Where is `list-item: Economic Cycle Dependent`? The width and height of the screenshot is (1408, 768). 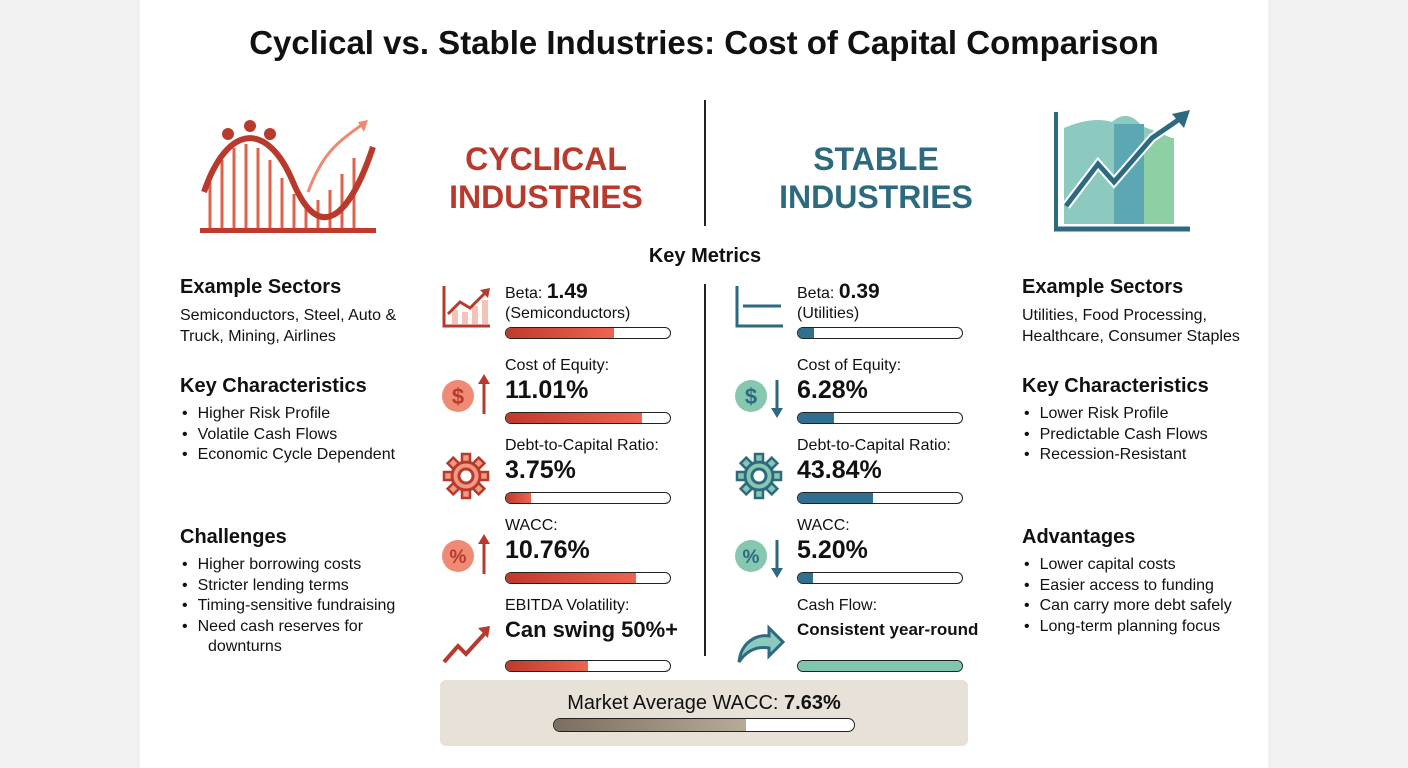
list-item: Economic Cycle Dependent is located at coordinates (305, 455).